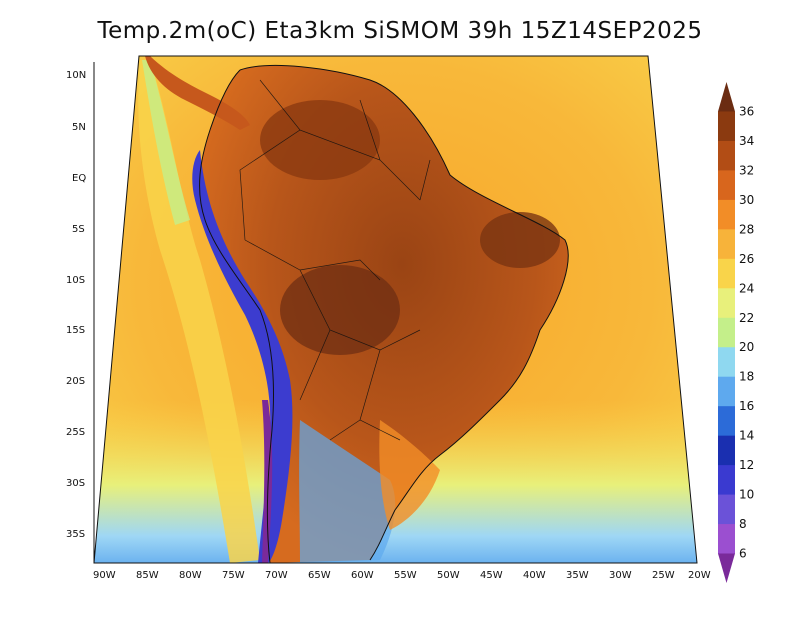 The height and width of the screenshot is (618, 800). Describe the element at coordinates (76, 75) in the screenshot. I see `lat-label: 10N` at that location.